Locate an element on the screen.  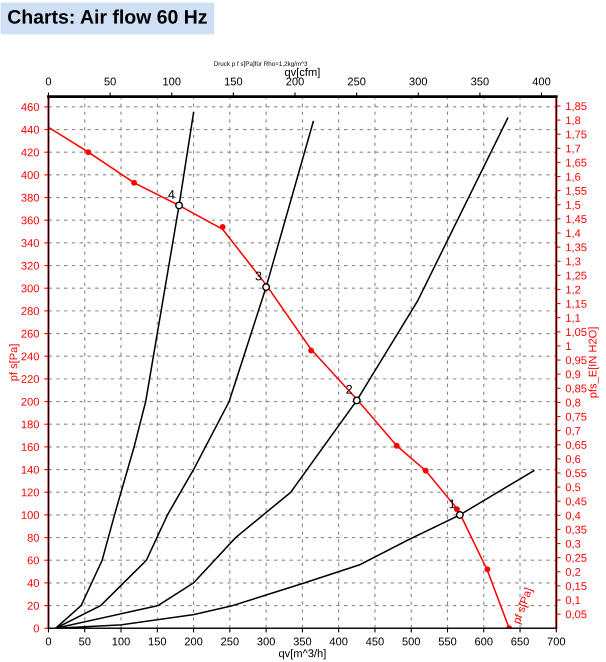
x-tick-label: 500 is located at coordinates (411, 642).